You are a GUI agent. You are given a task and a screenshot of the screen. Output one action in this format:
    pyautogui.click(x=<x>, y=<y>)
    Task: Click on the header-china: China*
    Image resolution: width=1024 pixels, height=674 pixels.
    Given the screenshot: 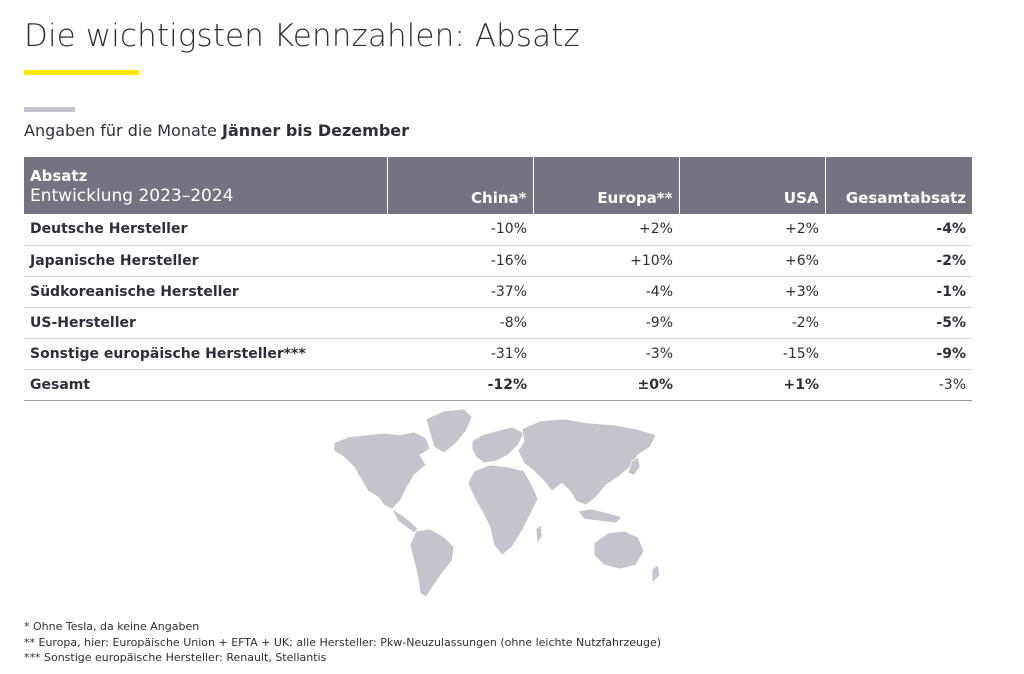 What is the action you would take?
    pyautogui.click(x=459, y=185)
    